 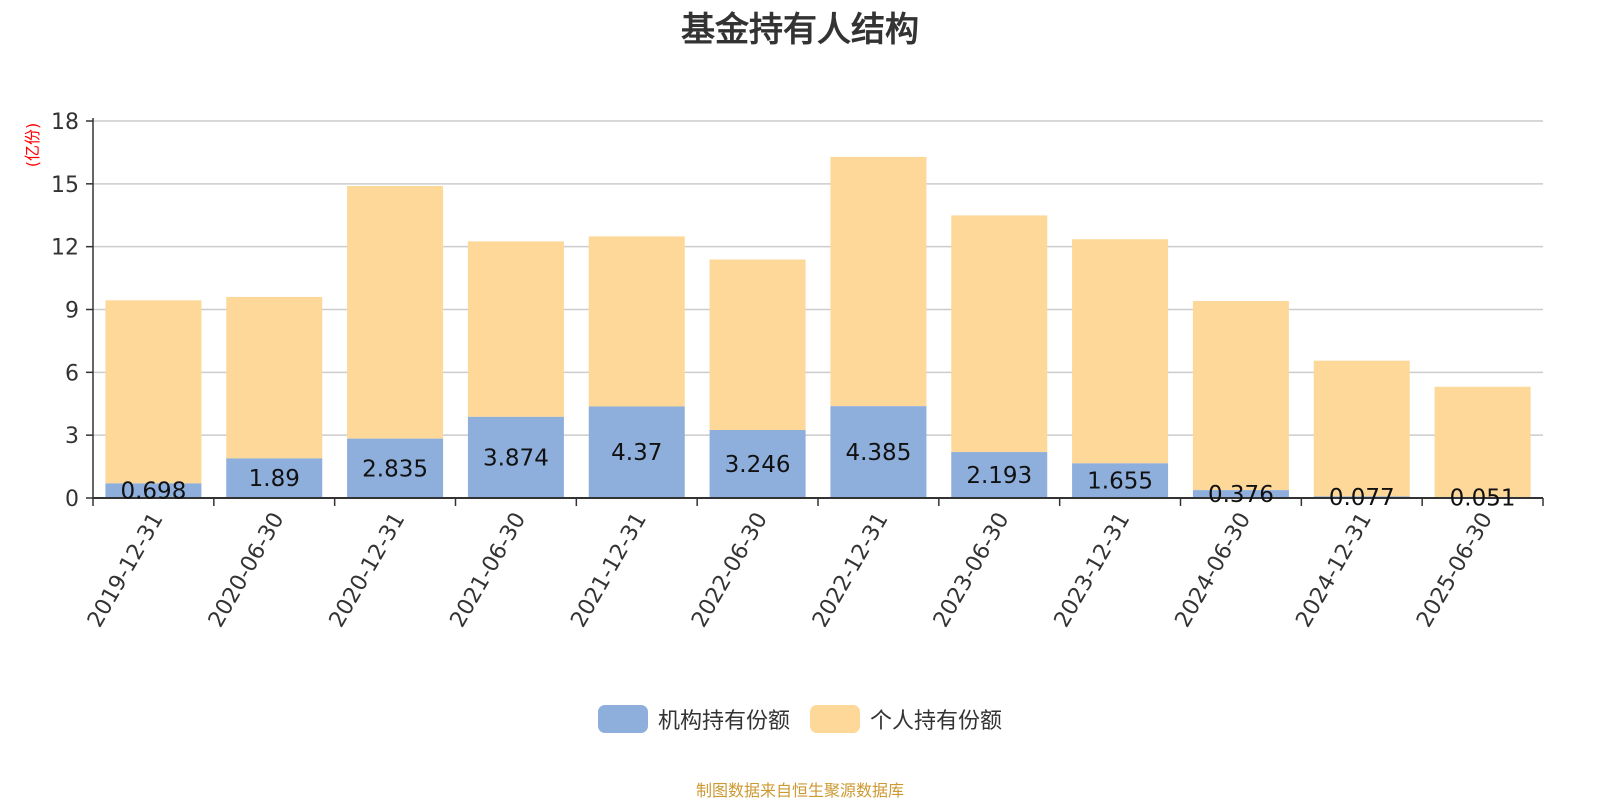 I want to click on data-label-institutional: 2.193, so click(x=999, y=476).